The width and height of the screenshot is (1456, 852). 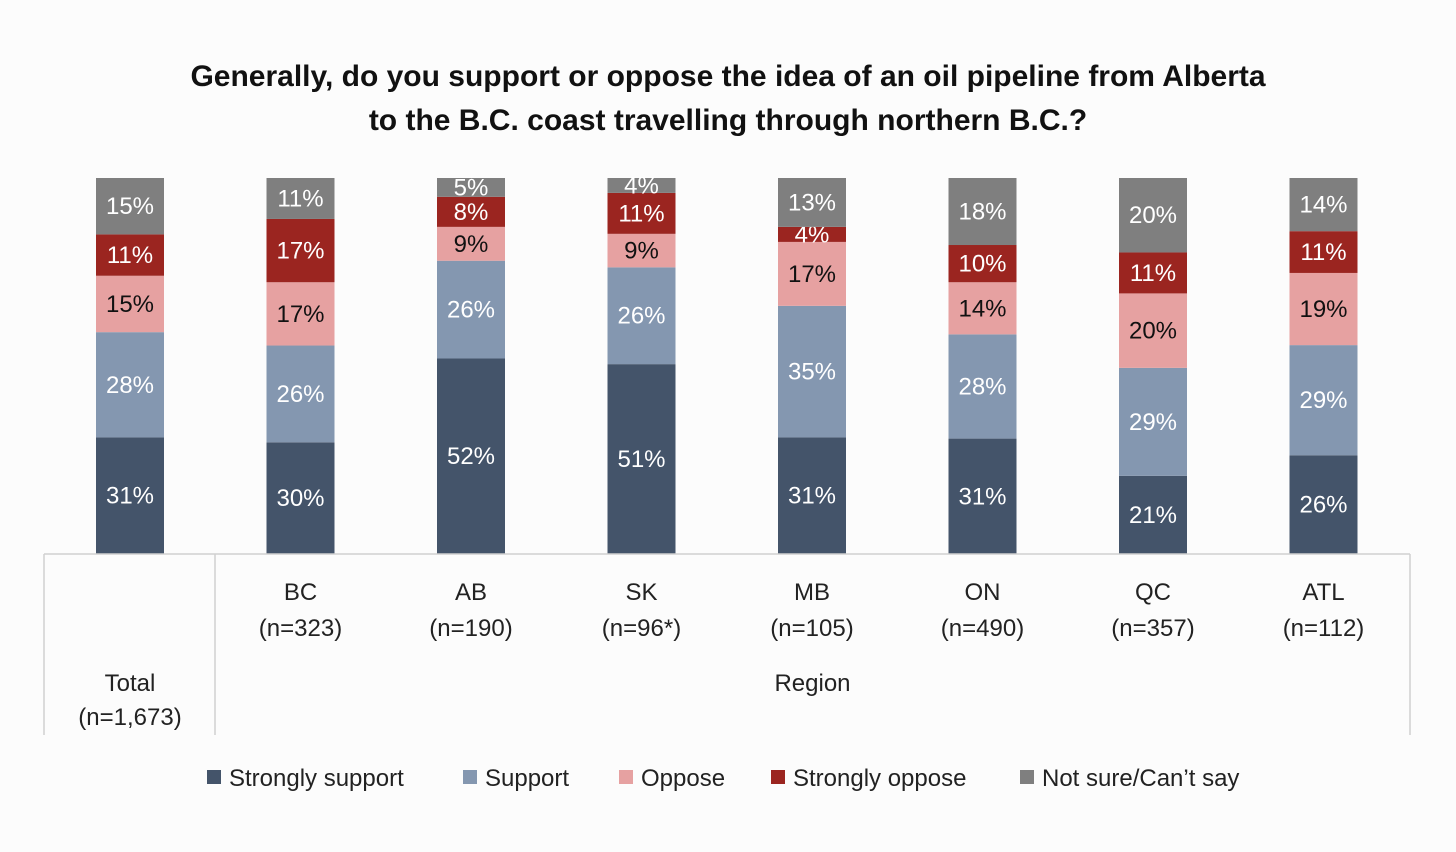 I want to click on category-sample-size: (n=1,673), so click(x=129, y=717).